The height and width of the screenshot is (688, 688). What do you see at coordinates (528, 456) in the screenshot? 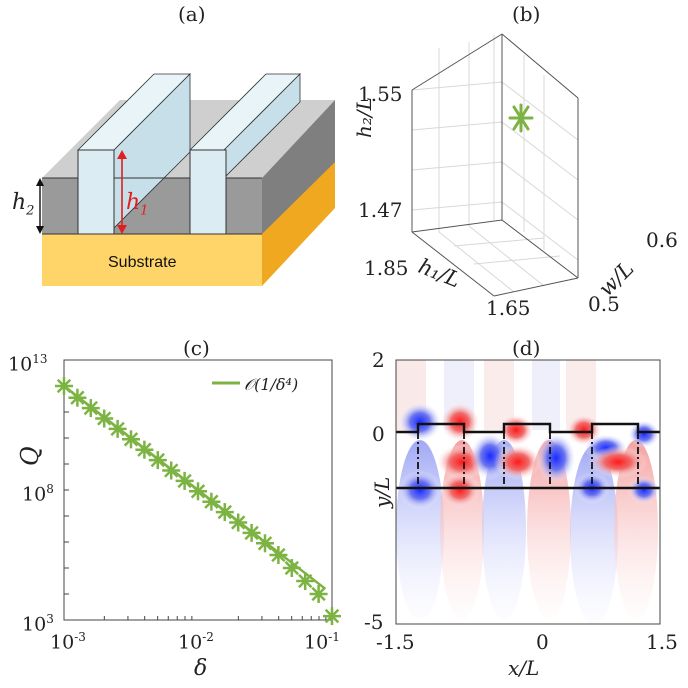
I see `waveguide-outline` at bounding box center [528, 456].